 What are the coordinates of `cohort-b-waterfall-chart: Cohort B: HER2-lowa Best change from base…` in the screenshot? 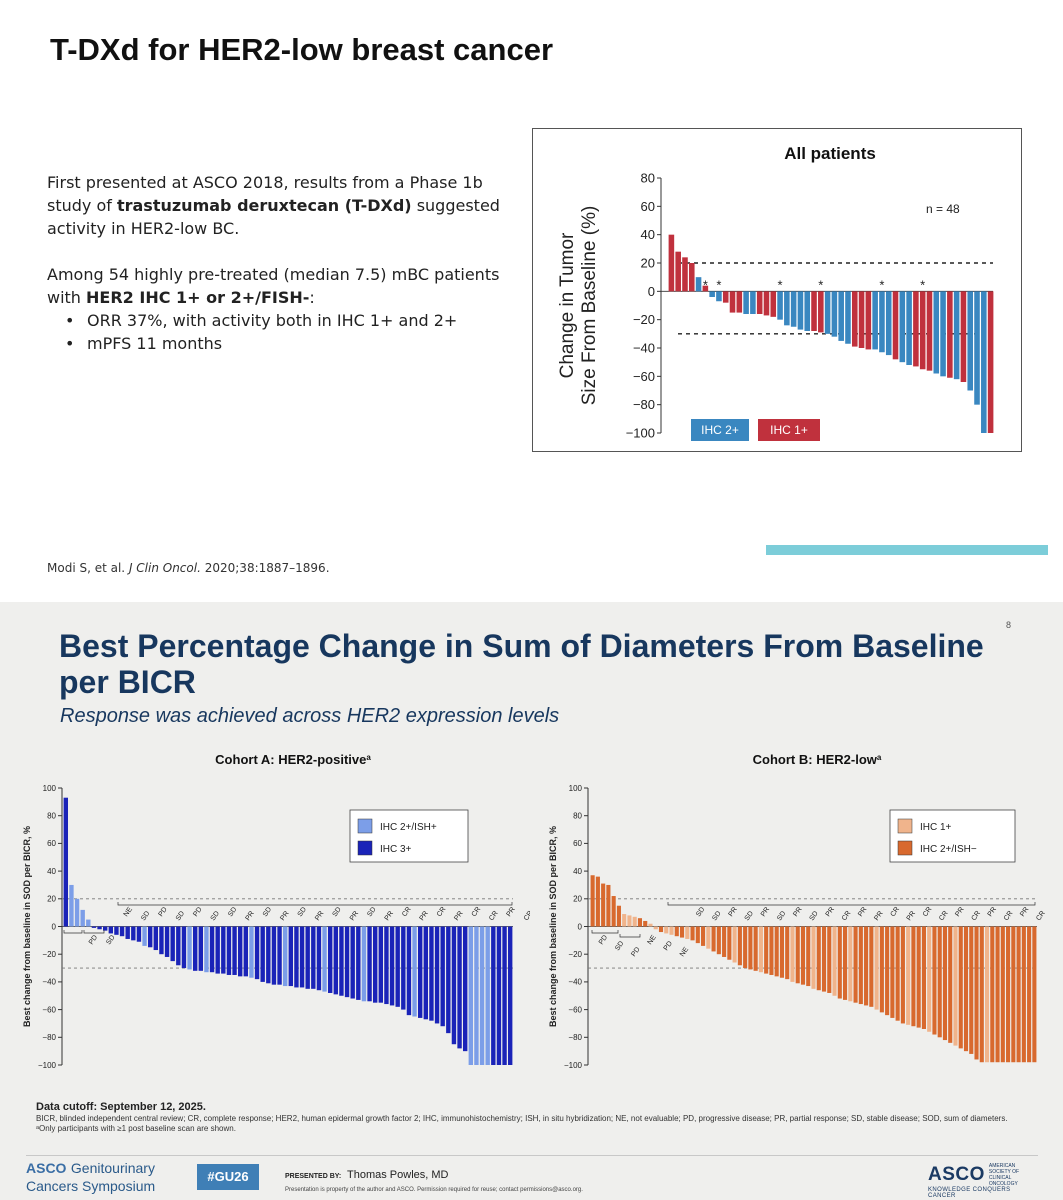 It's located at (797, 911).